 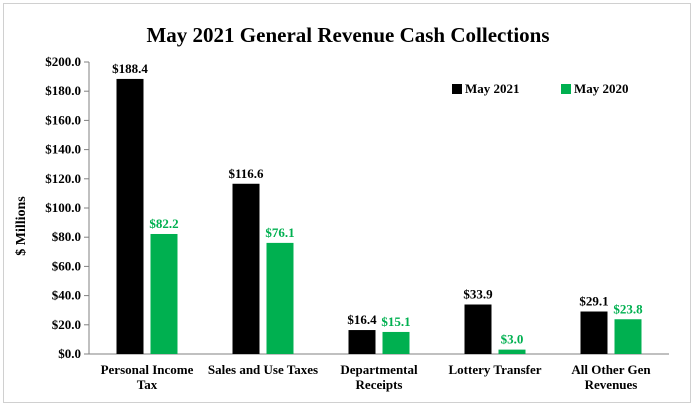 I want to click on data-label: $23.8, so click(x=628, y=308).